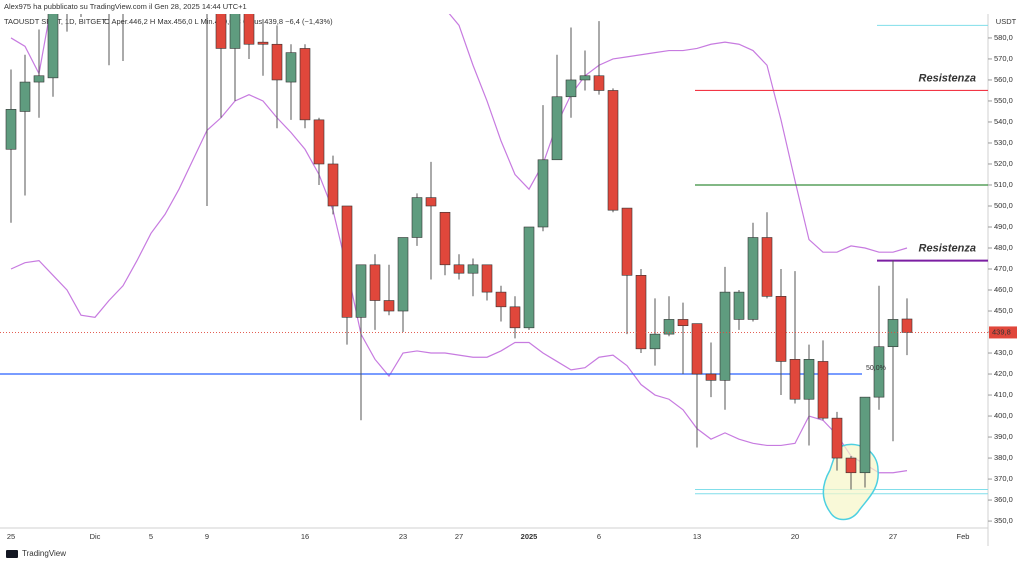 The height and width of the screenshot is (564, 1024). I want to click on y-tick-label: 350,0, so click(1003, 520).